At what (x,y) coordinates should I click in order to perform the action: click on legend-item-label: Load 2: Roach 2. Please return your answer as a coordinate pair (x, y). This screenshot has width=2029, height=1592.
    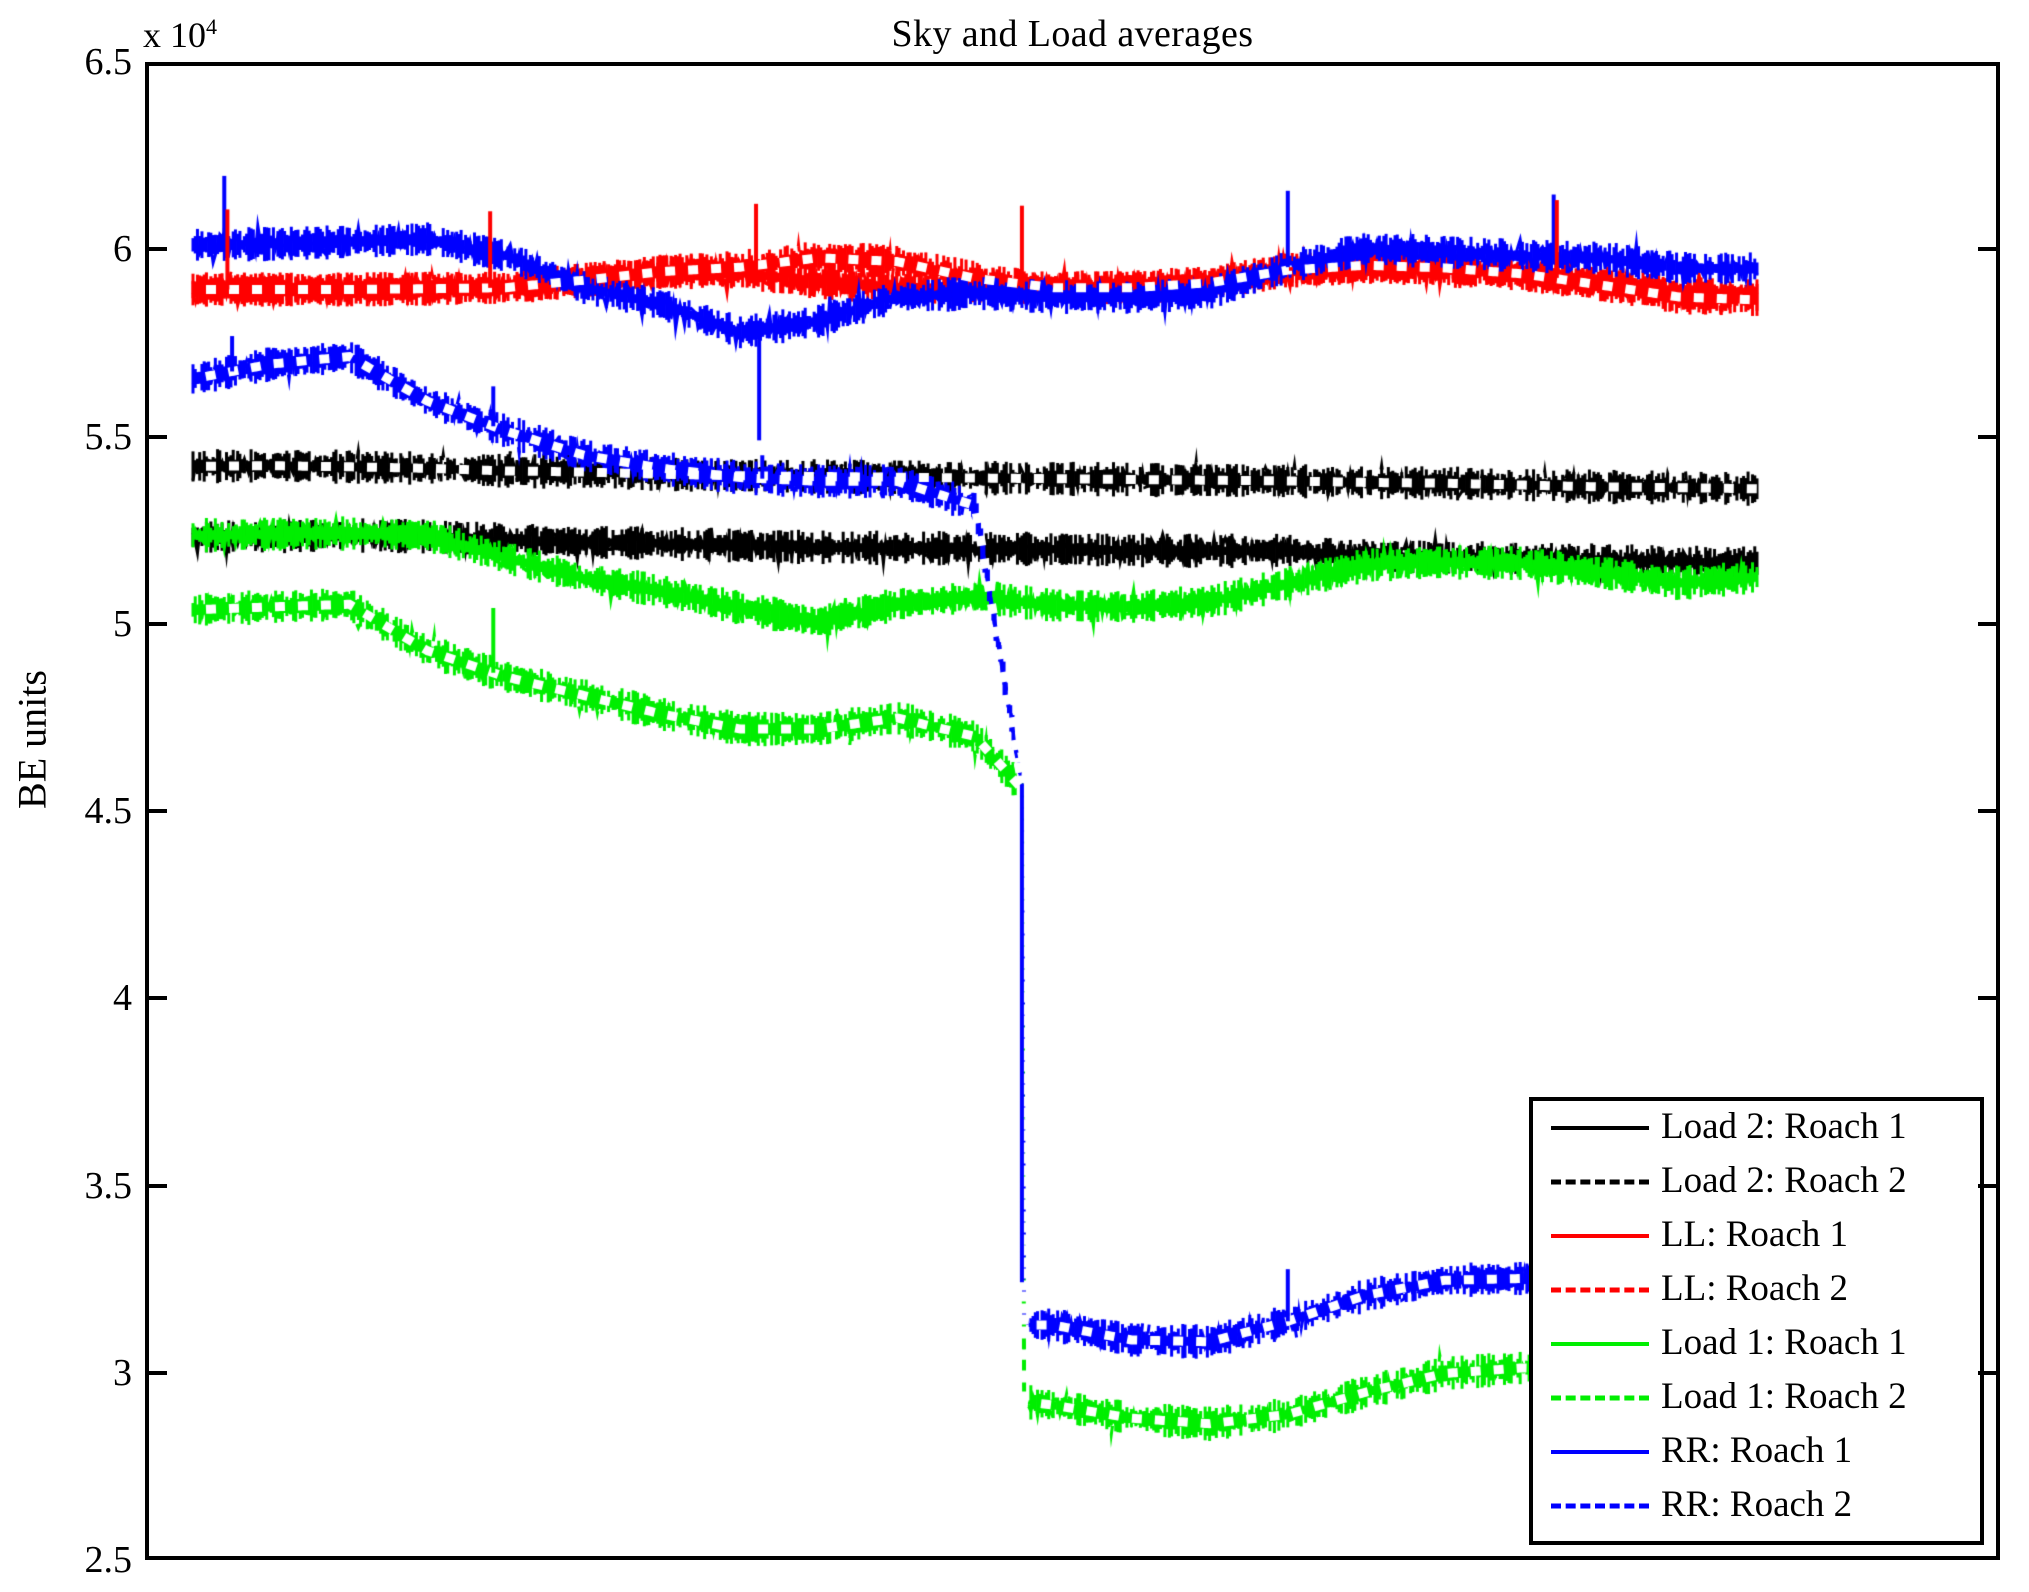
    Looking at the image, I should click on (1784, 1180).